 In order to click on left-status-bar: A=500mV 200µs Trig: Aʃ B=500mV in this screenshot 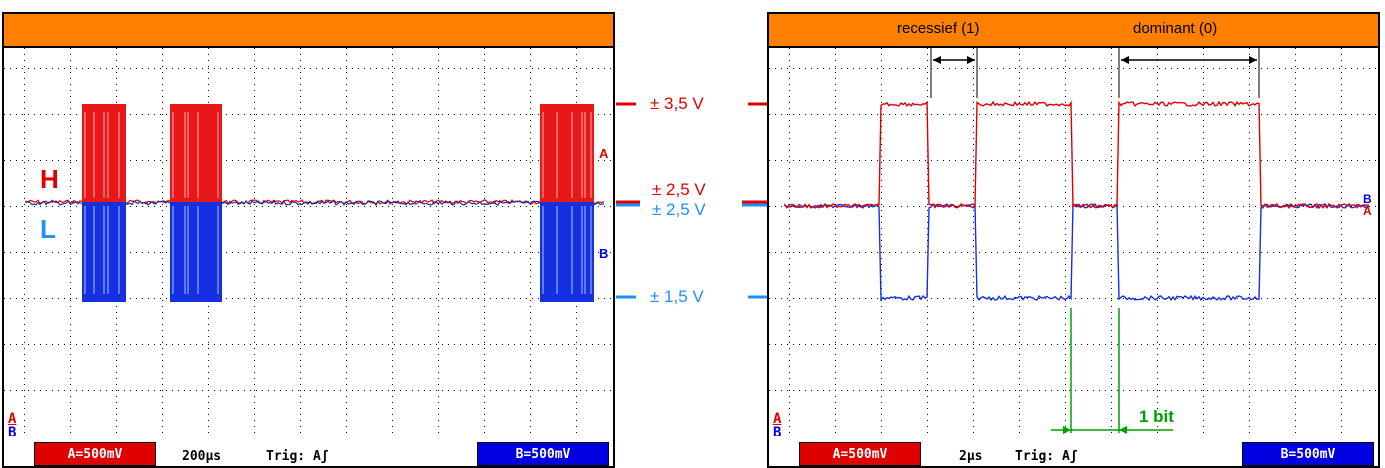, I will do `click(308, 451)`.